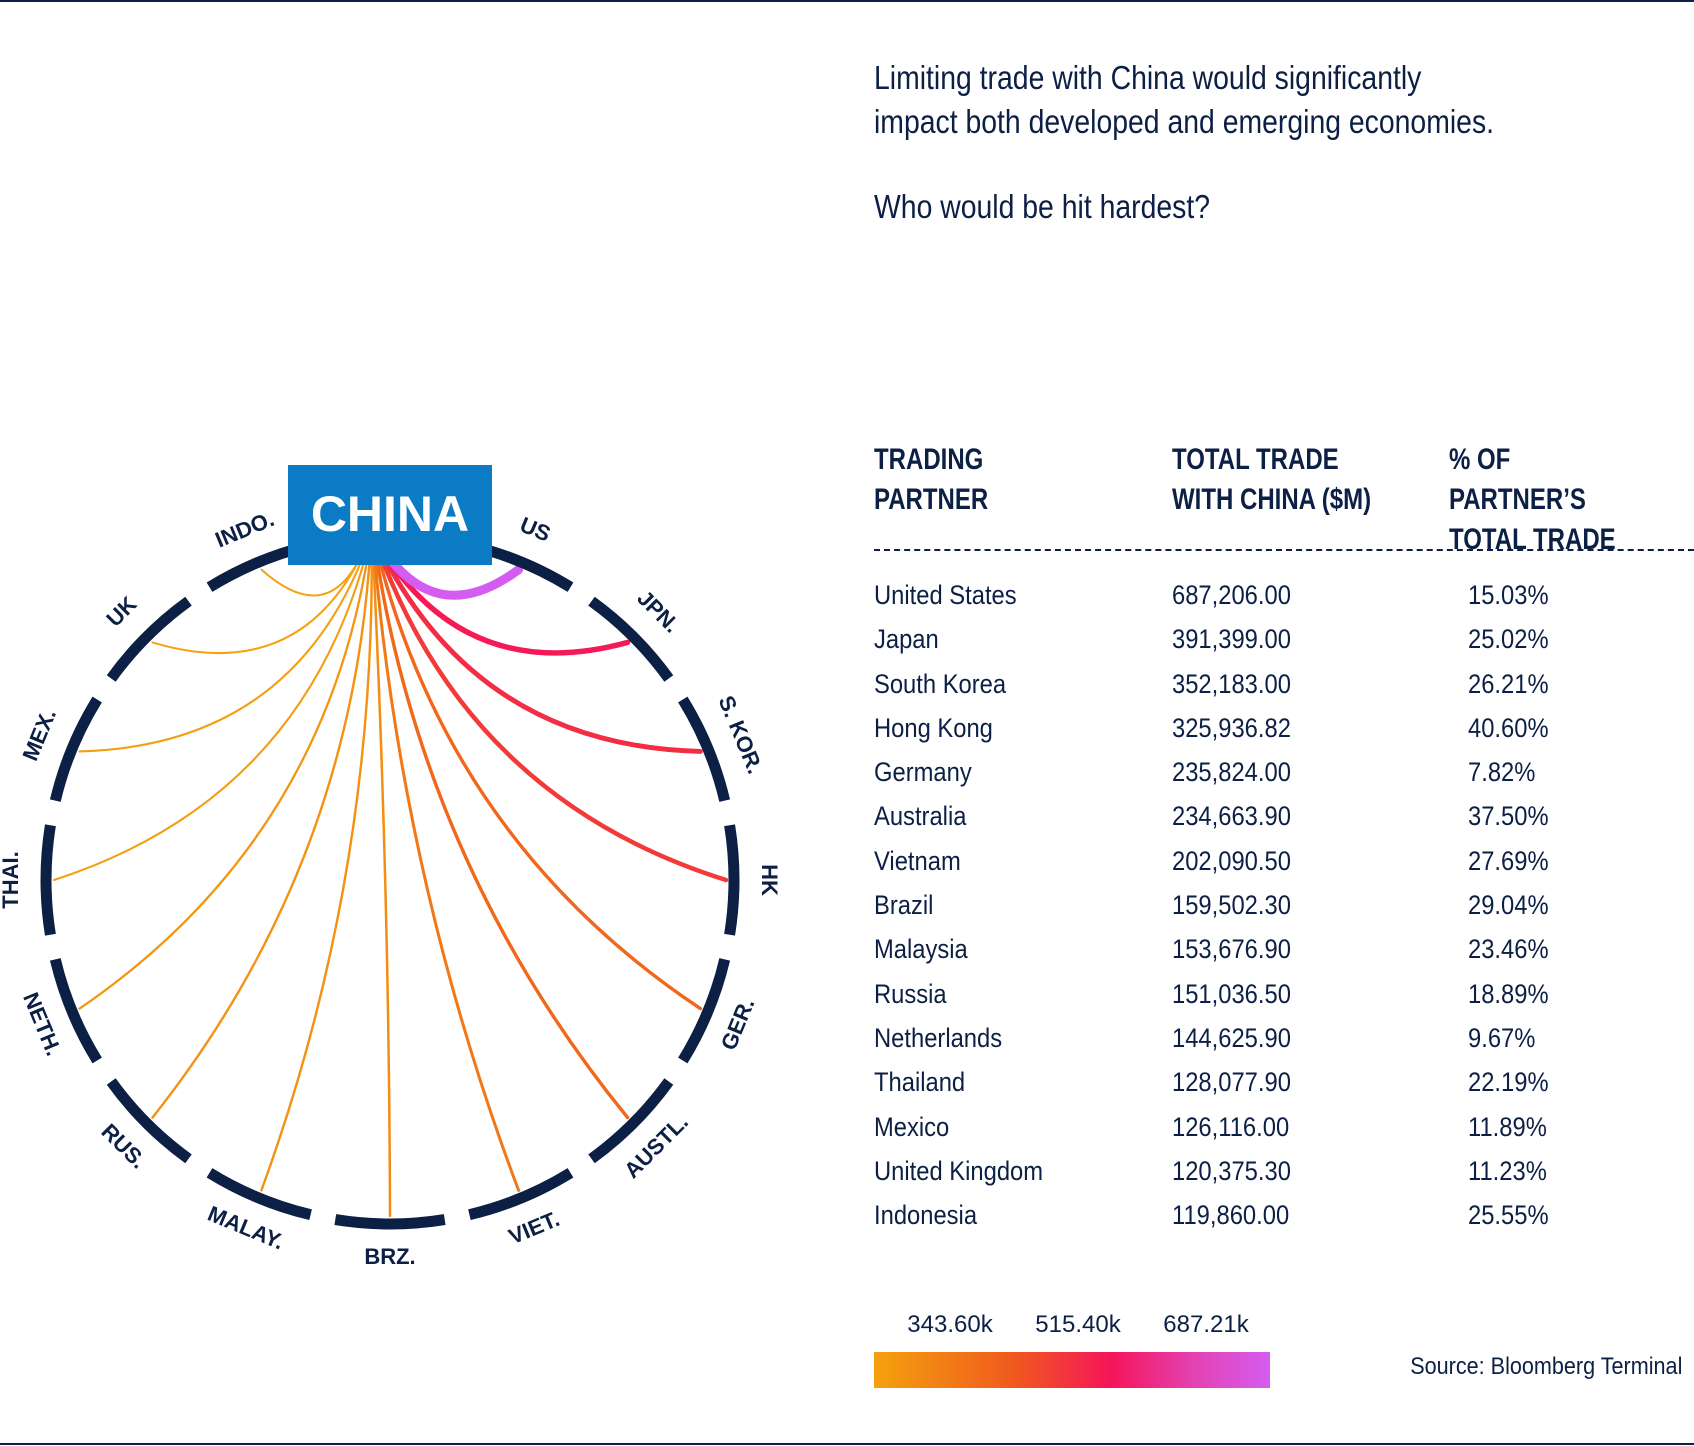 The height and width of the screenshot is (1446, 1694). Describe the element at coordinates (316, 867) in the screenshot. I see `chord-malaysia` at that location.